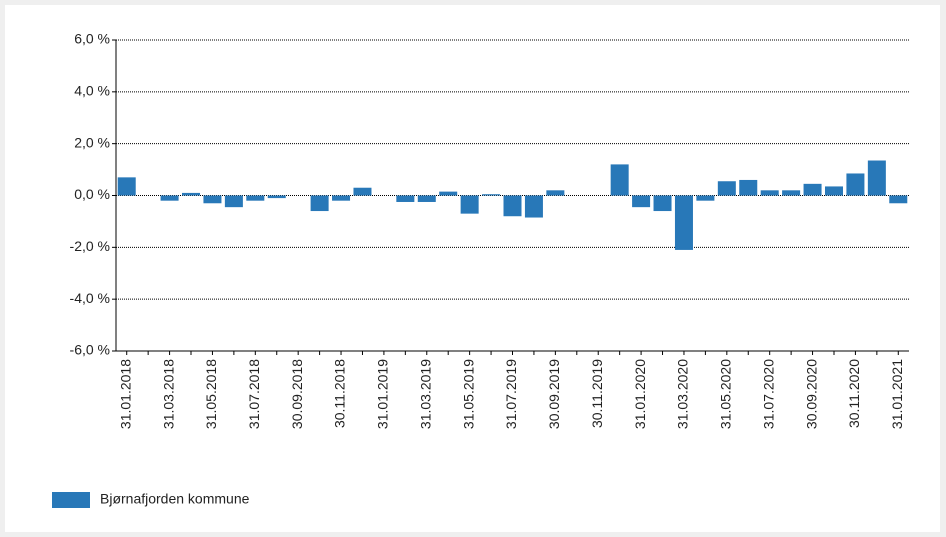 Image resolution: width=946 pixels, height=537 pixels. What do you see at coordinates (726, 394) in the screenshot?
I see `x-tick-label: 31.05.2020` at bounding box center [726, 394].